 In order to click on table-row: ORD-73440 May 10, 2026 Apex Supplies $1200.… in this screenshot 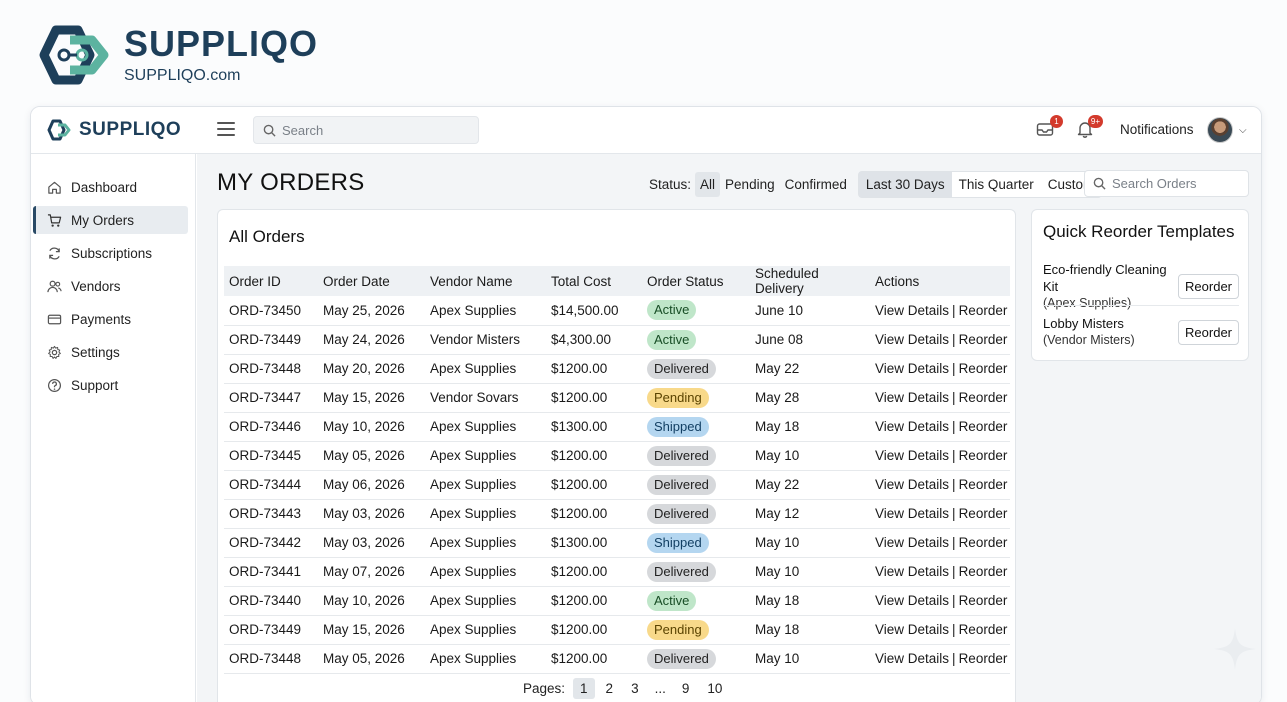, I will do `click(617, 601)`.